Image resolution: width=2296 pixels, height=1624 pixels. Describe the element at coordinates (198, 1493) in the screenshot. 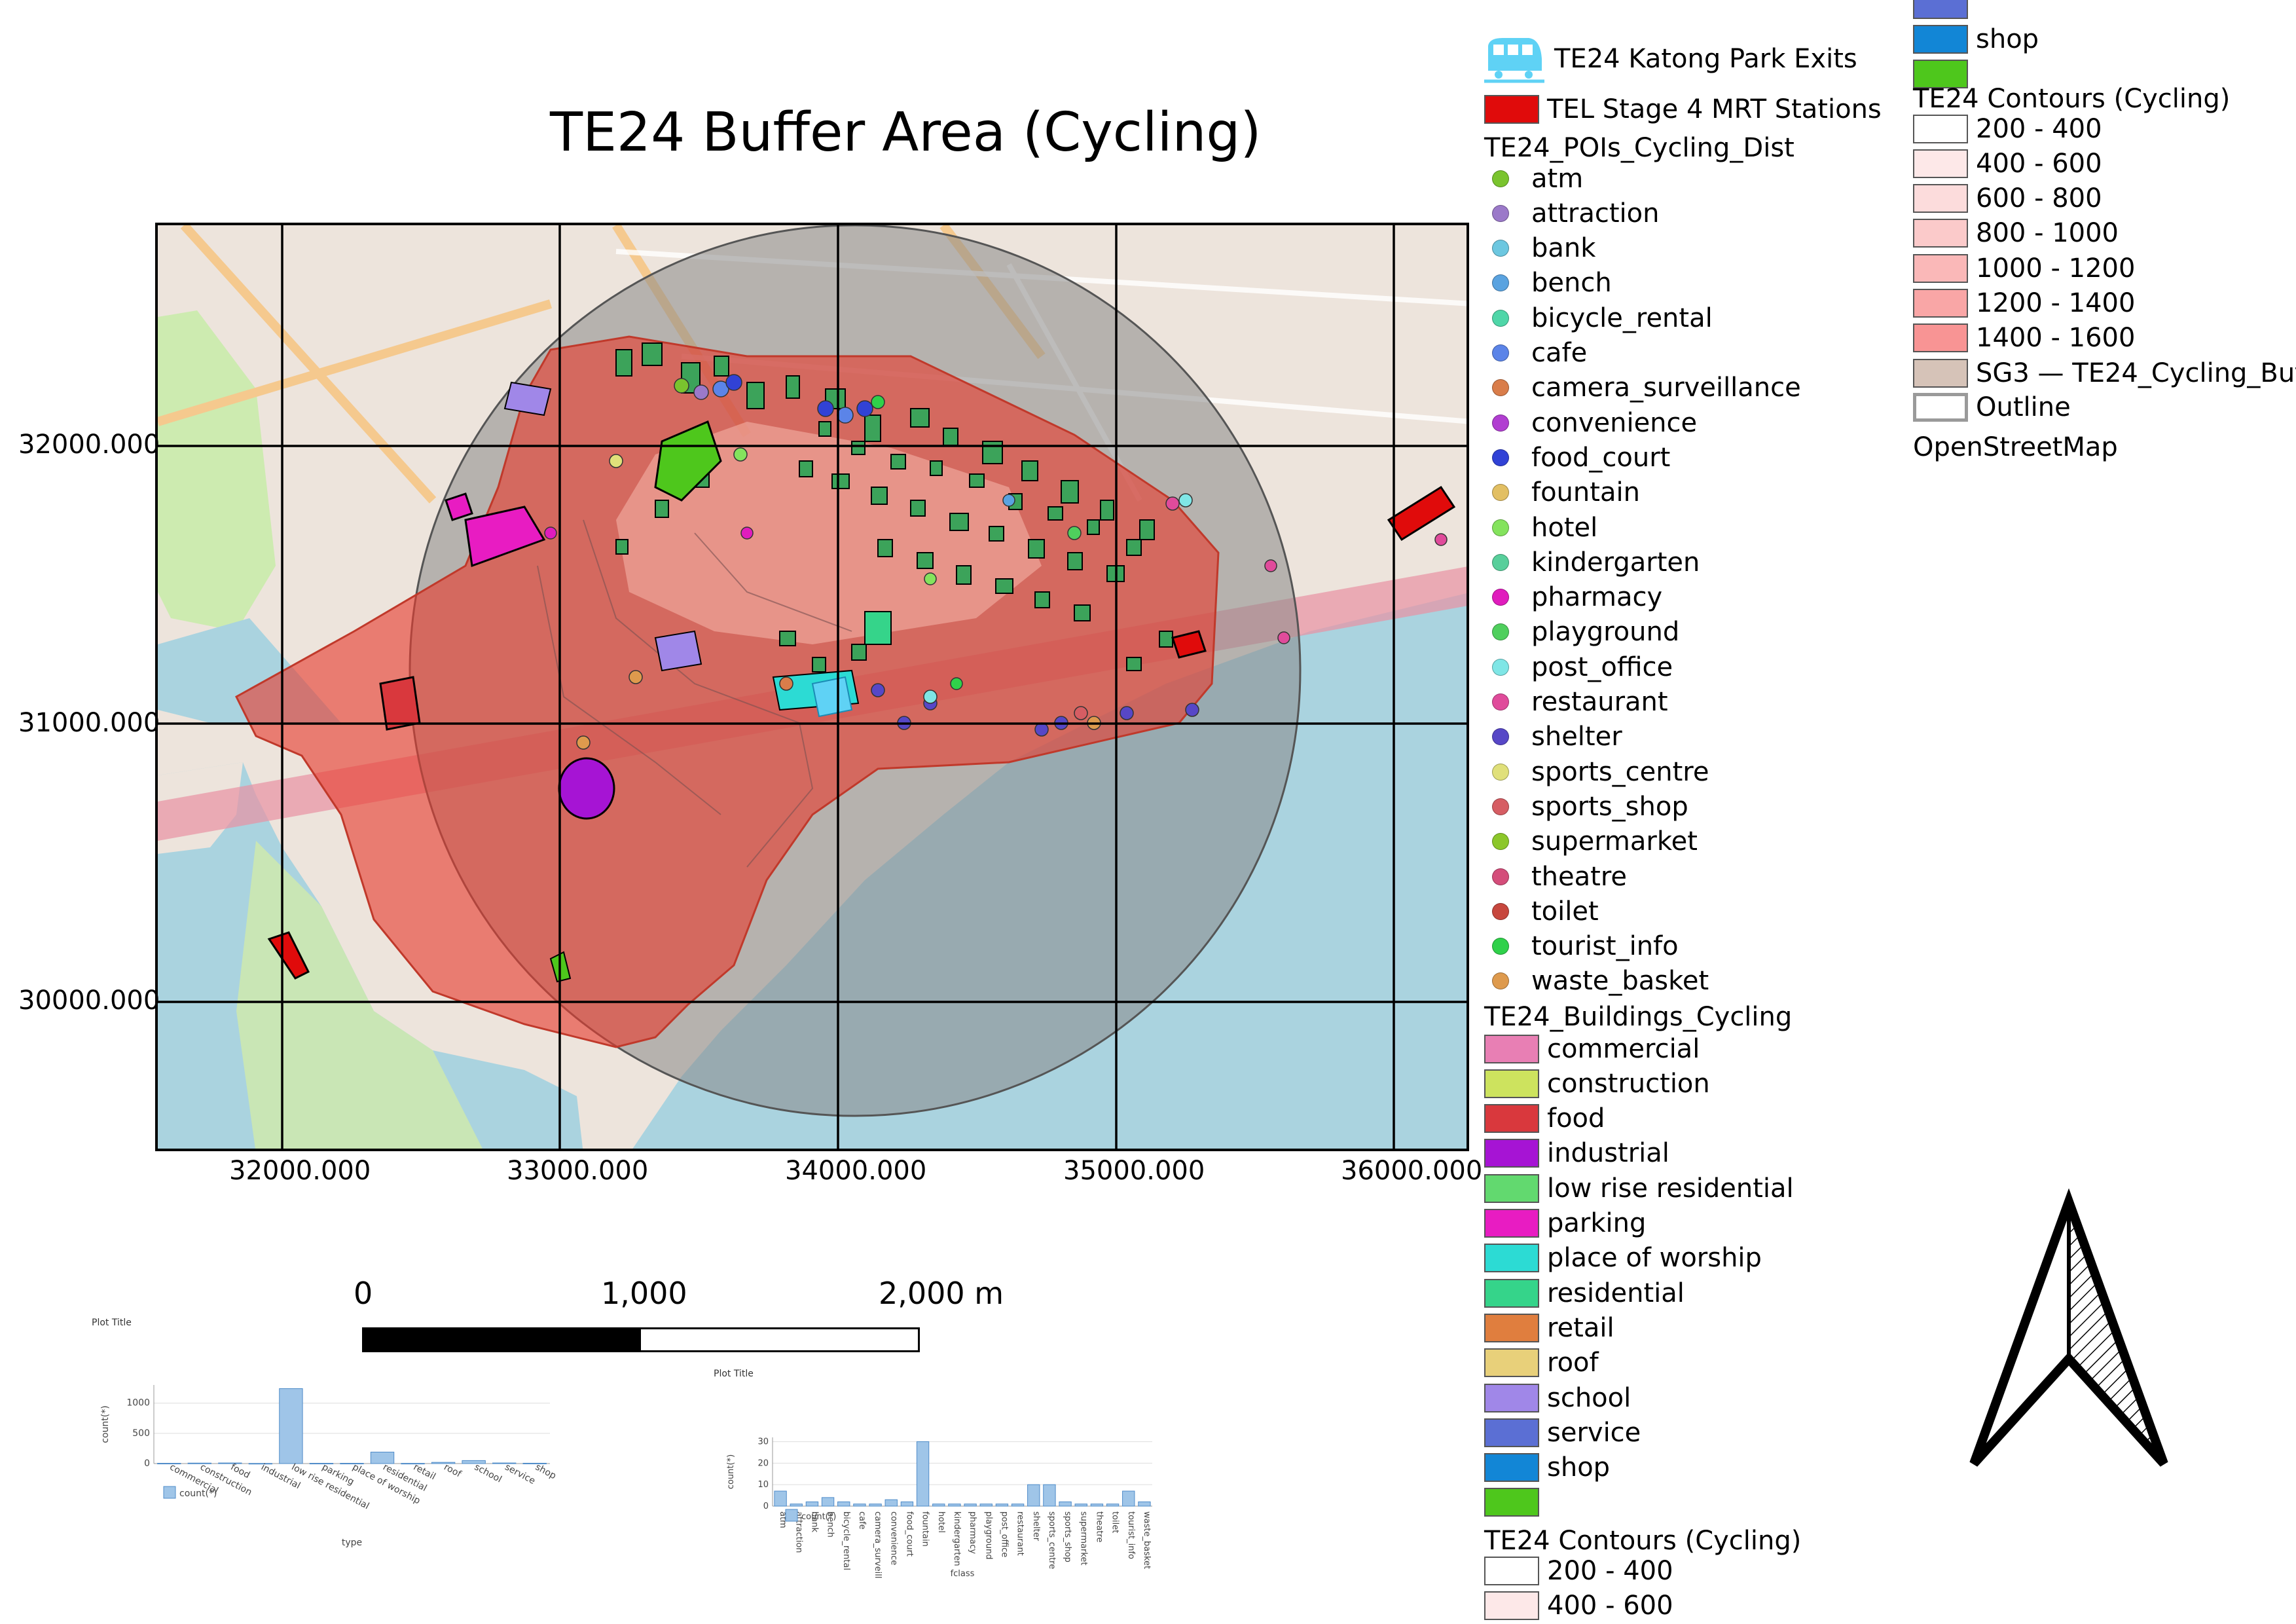

I see `legend-label: count(*)` at that location.